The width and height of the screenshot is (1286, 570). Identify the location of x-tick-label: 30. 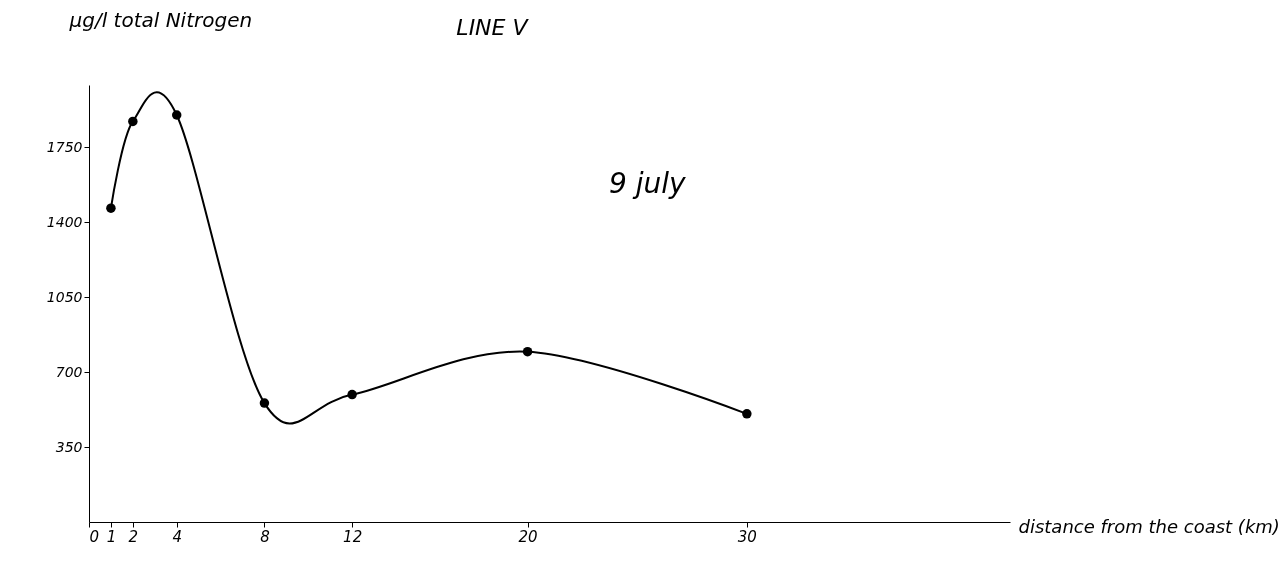
(747, 536).